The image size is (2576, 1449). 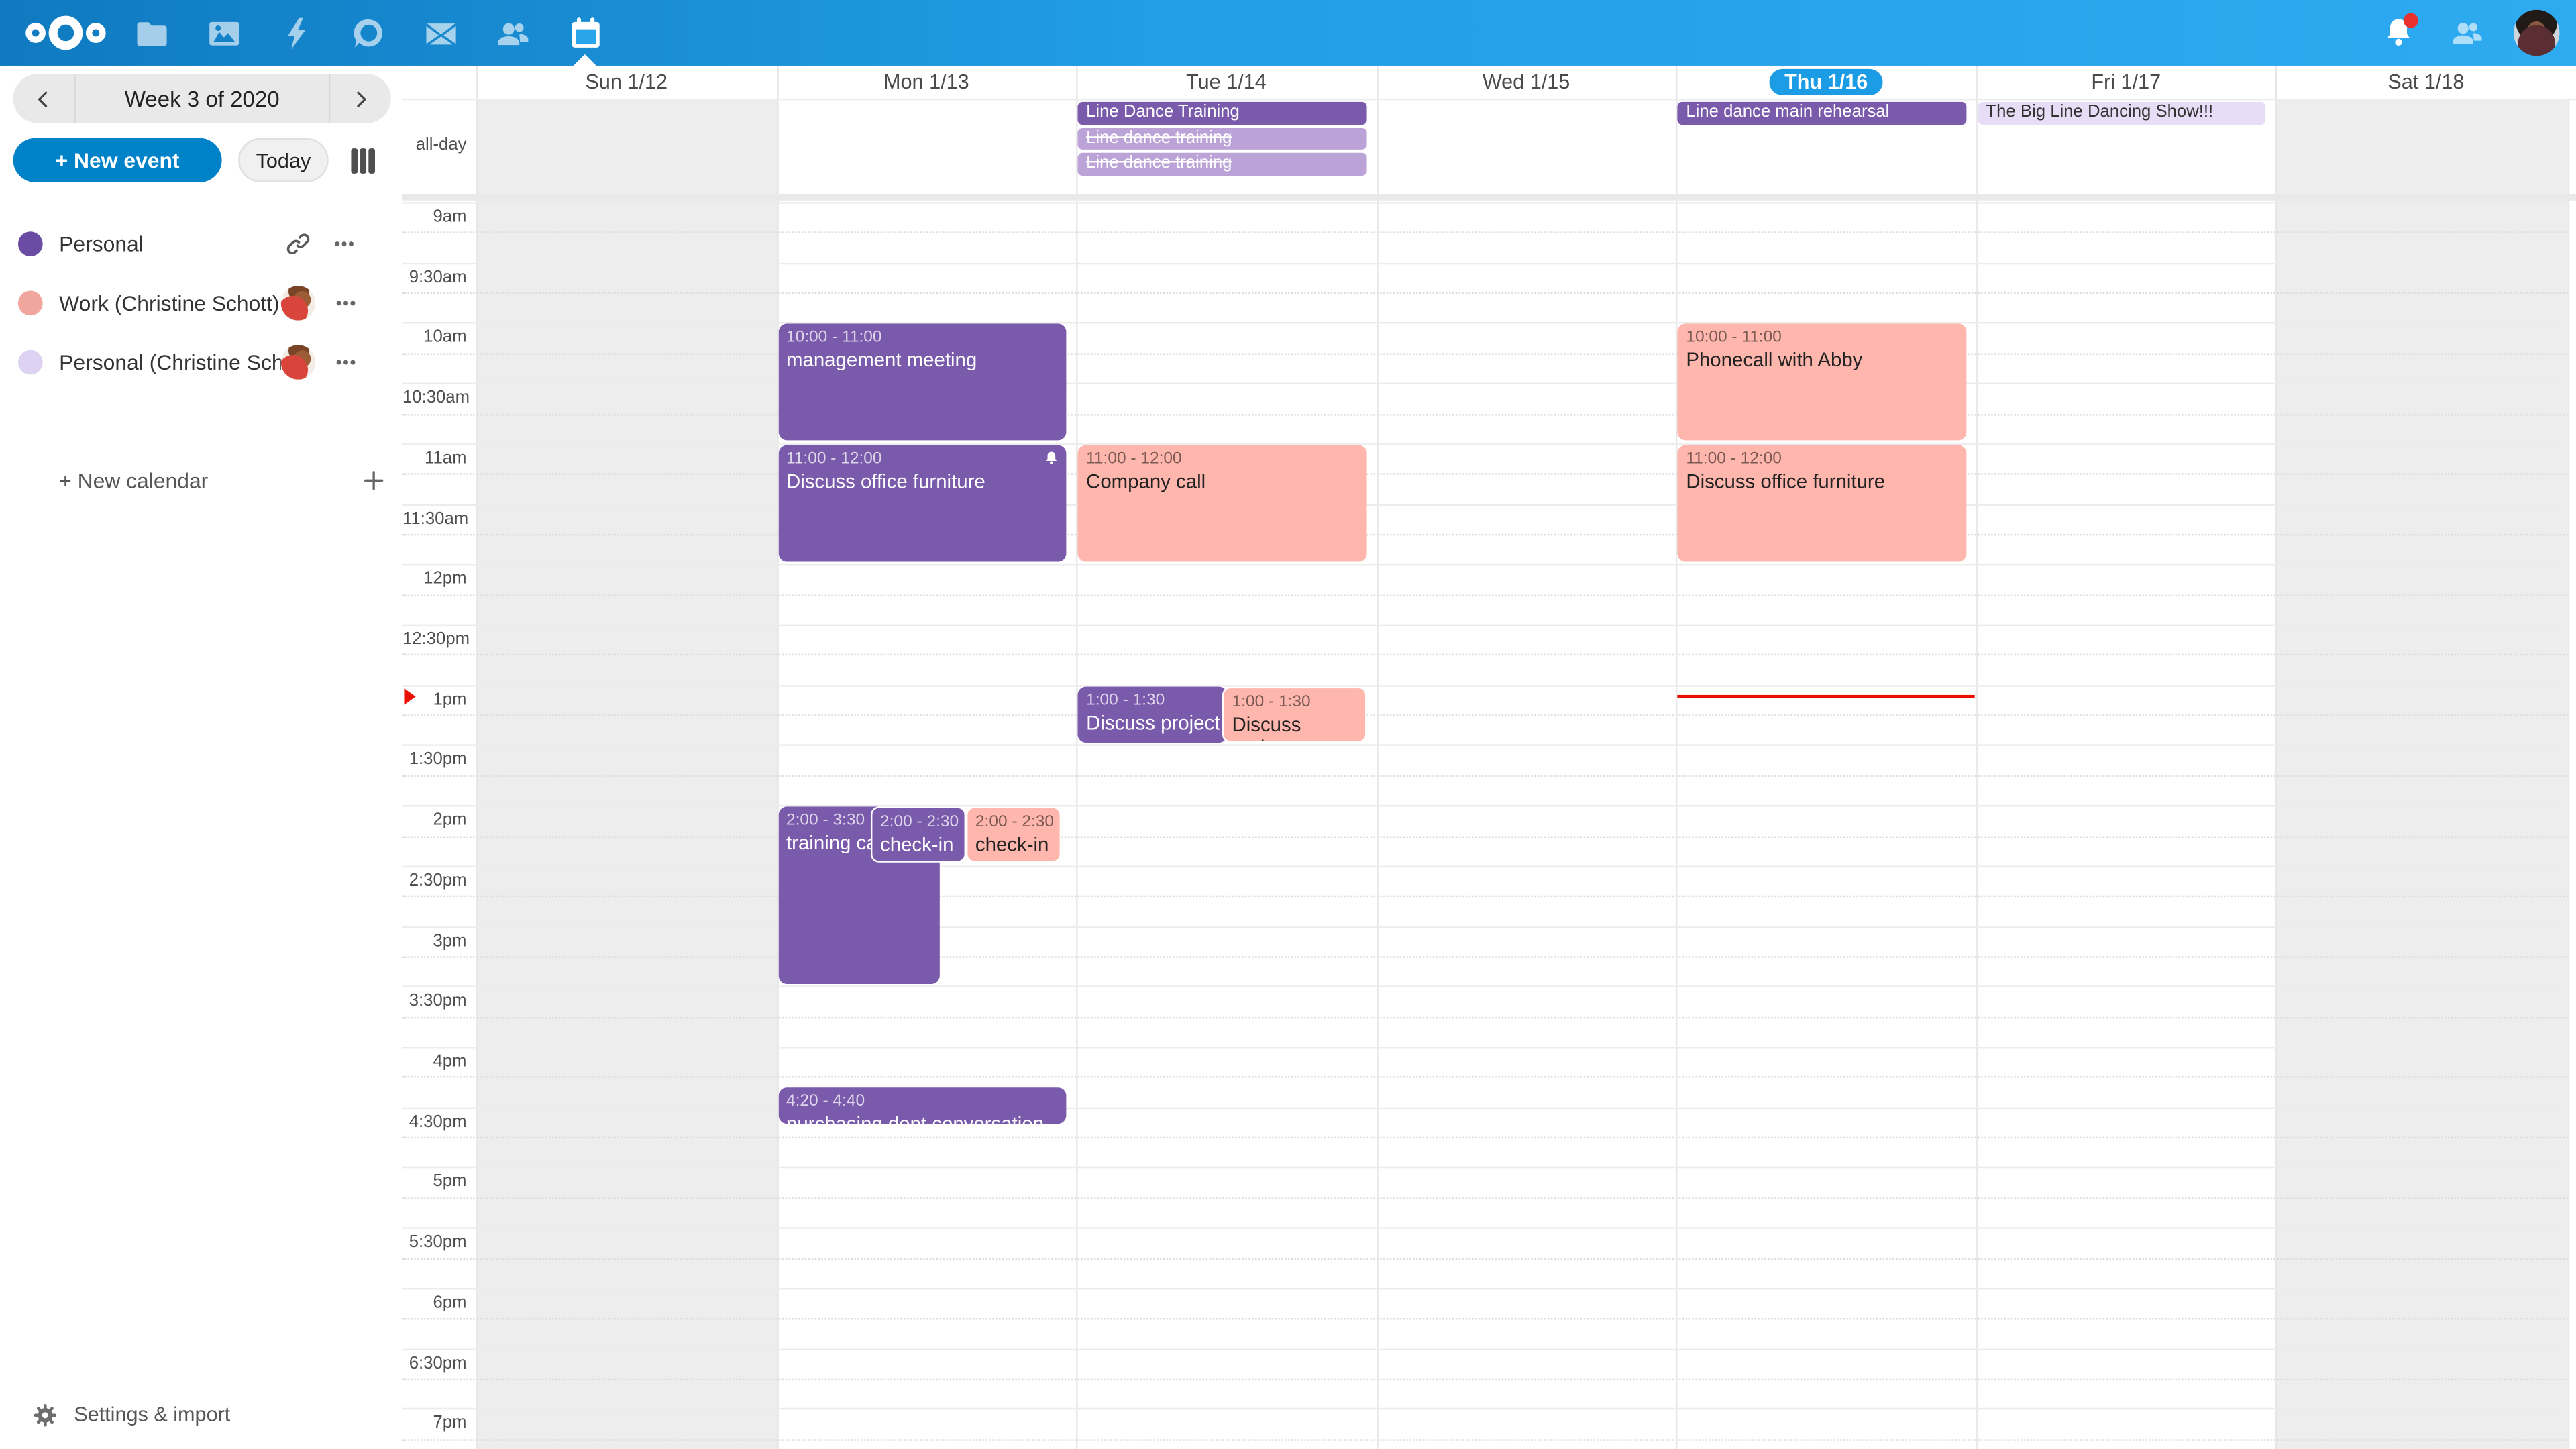 I want to click on day-header-fri-1-17: Fri 1/17, so click(x=2126, y=82).